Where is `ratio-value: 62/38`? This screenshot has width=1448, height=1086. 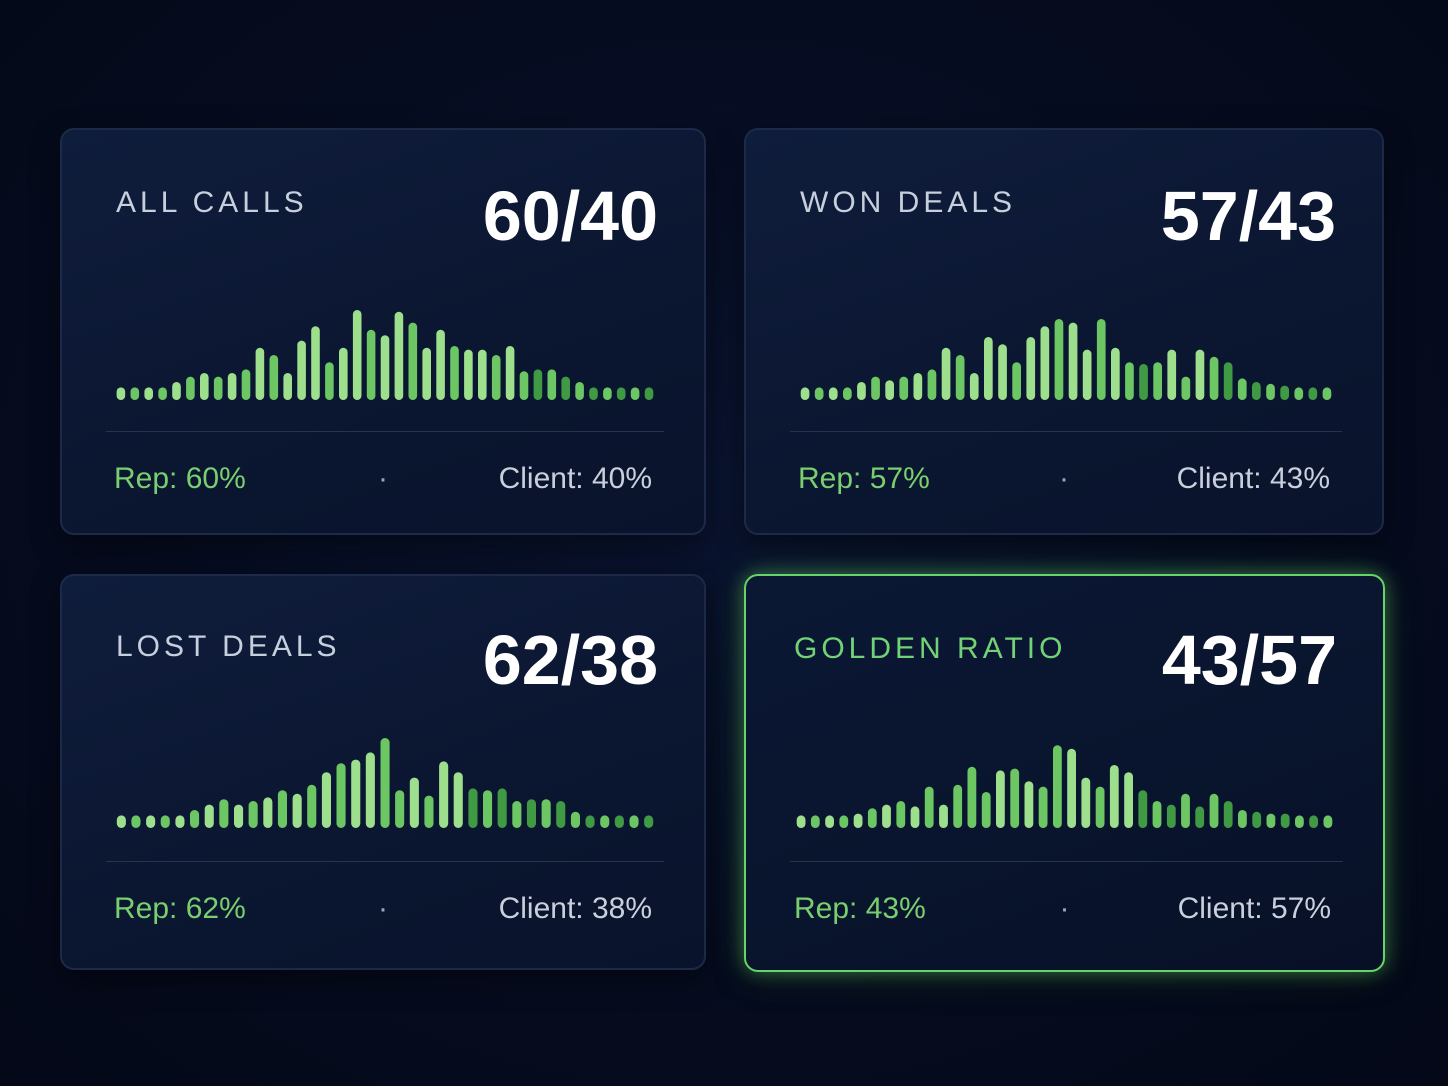 ratio-value: 62/38 is located at coordinates (570, 660).